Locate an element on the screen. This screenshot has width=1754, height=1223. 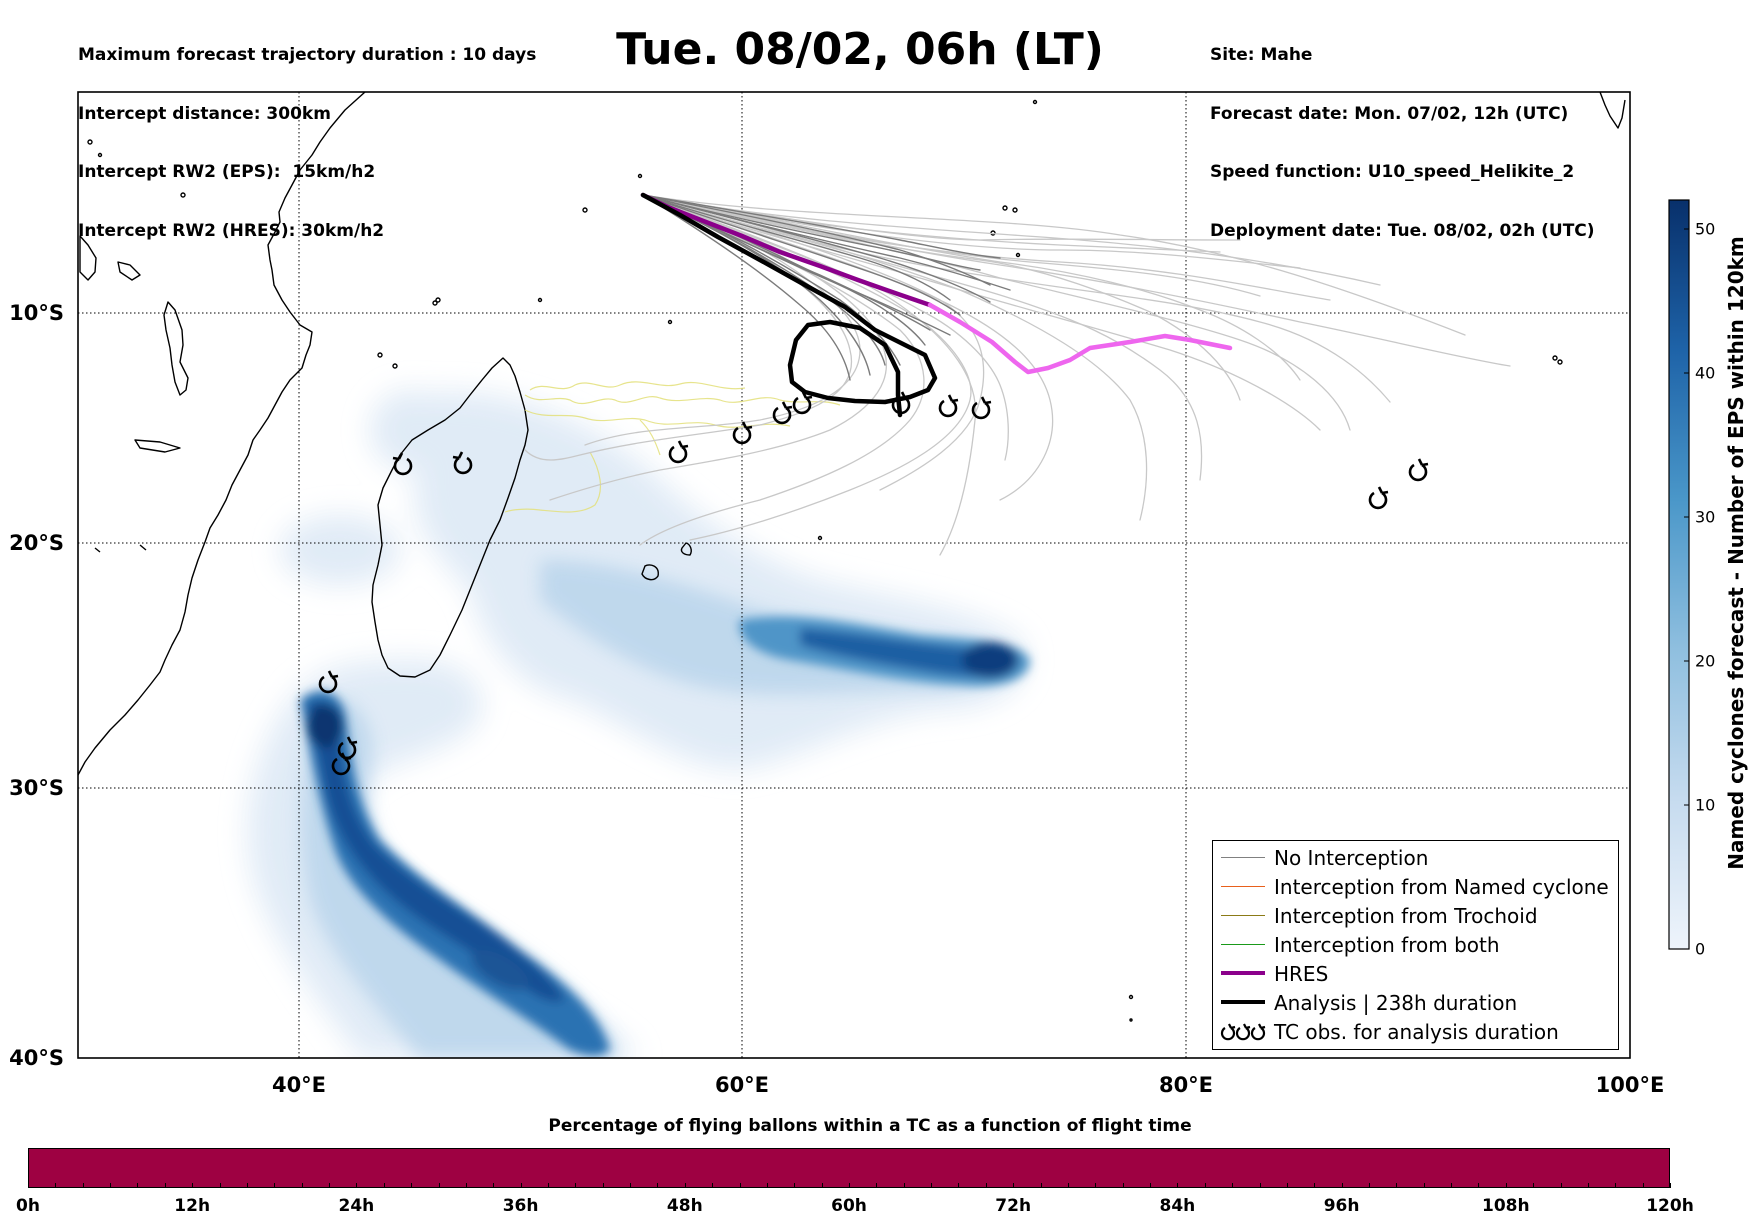
legend-item-analysis: Analysis | 238h duration is located at coordinates (1415, 1002).